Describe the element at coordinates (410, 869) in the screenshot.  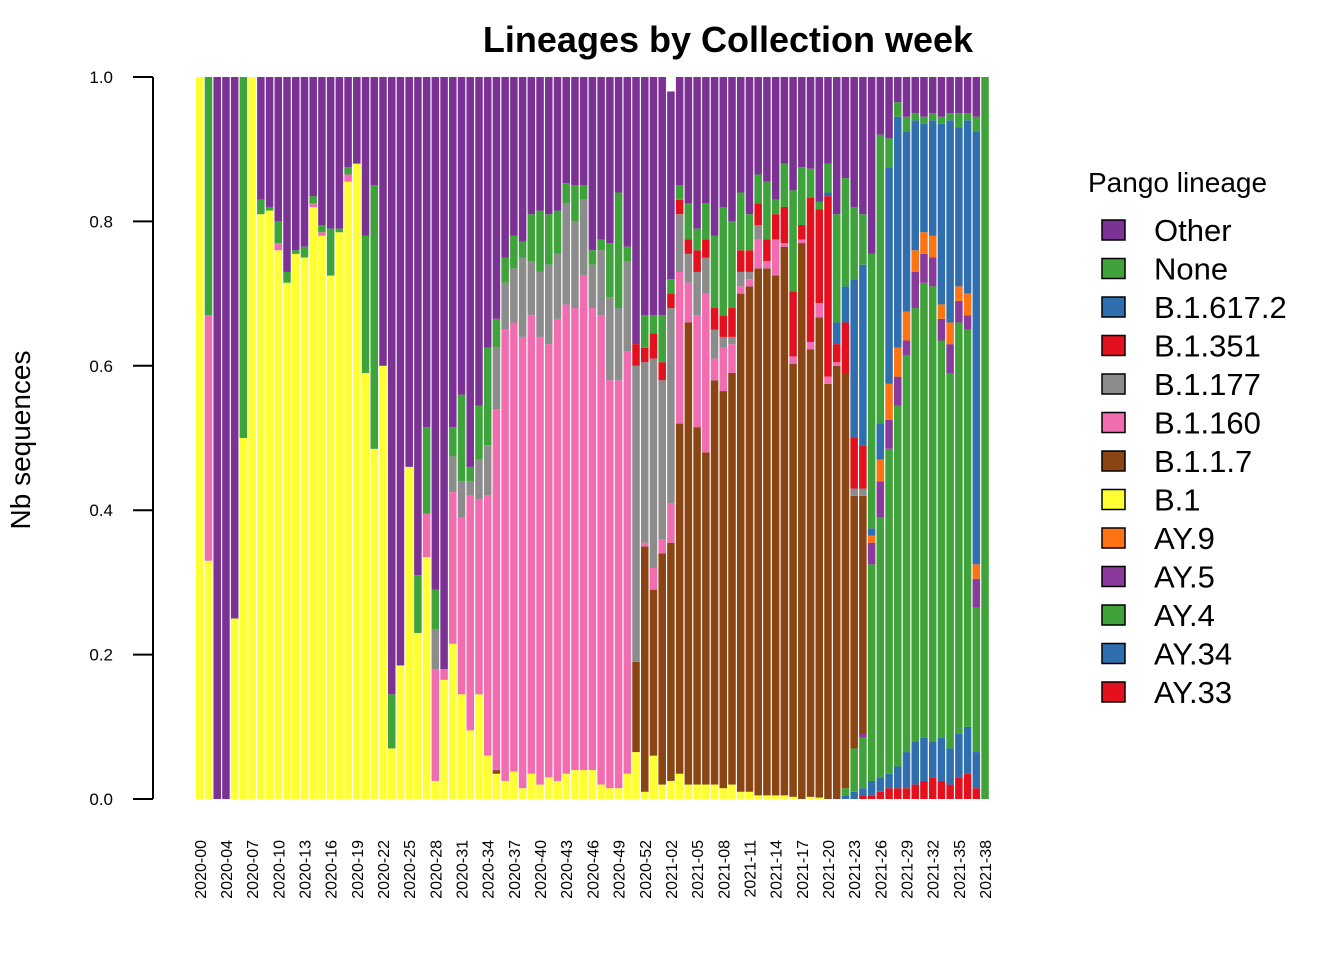
I see `x-tick-label: 2020-25` at that location.